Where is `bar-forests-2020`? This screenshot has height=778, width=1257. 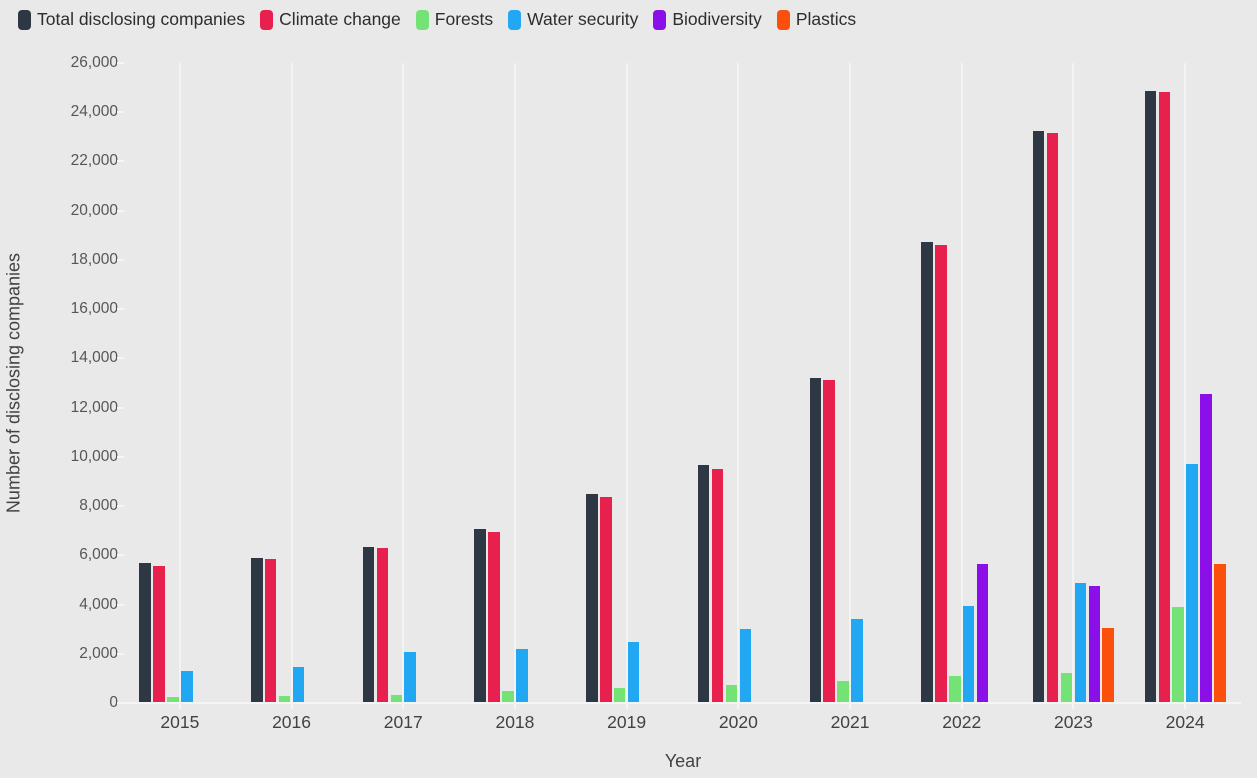 bar-forests-2020 is located at coordinates (731, 694).